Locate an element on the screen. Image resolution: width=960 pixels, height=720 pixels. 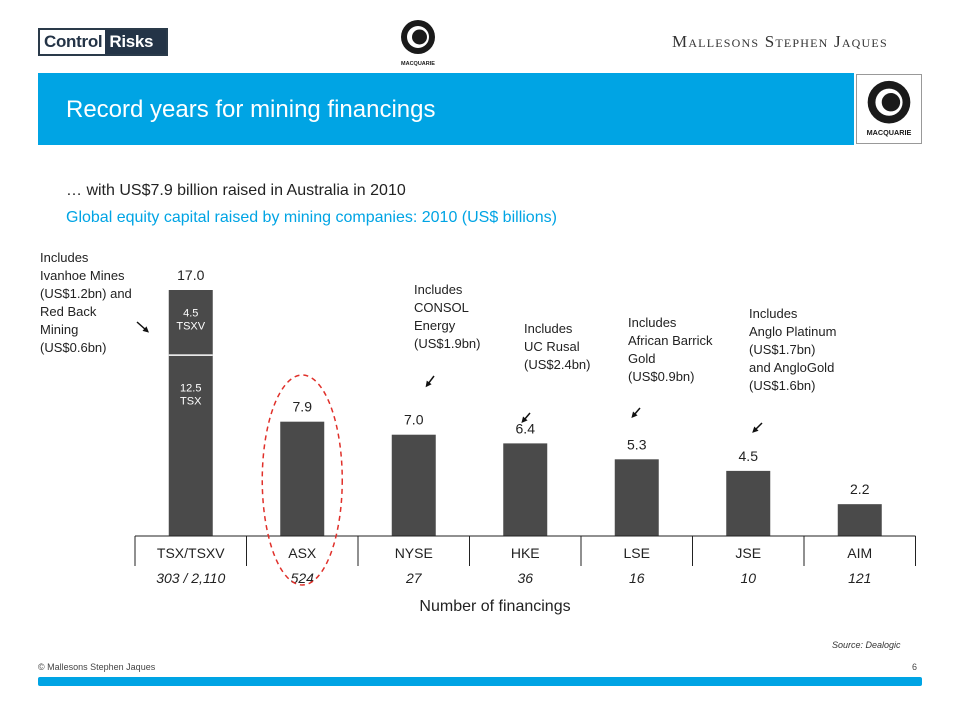
annotation-text: (US$0.6bn) is located at coordinates (73, 347).